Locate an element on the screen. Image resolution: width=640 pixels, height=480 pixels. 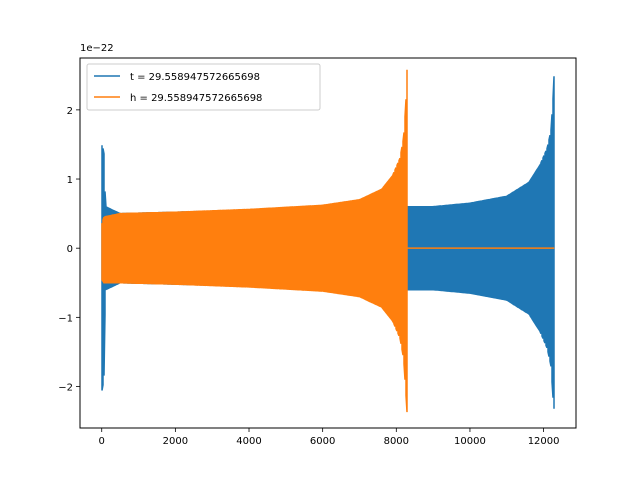
legend-frame is located at coordinates (203, 87).